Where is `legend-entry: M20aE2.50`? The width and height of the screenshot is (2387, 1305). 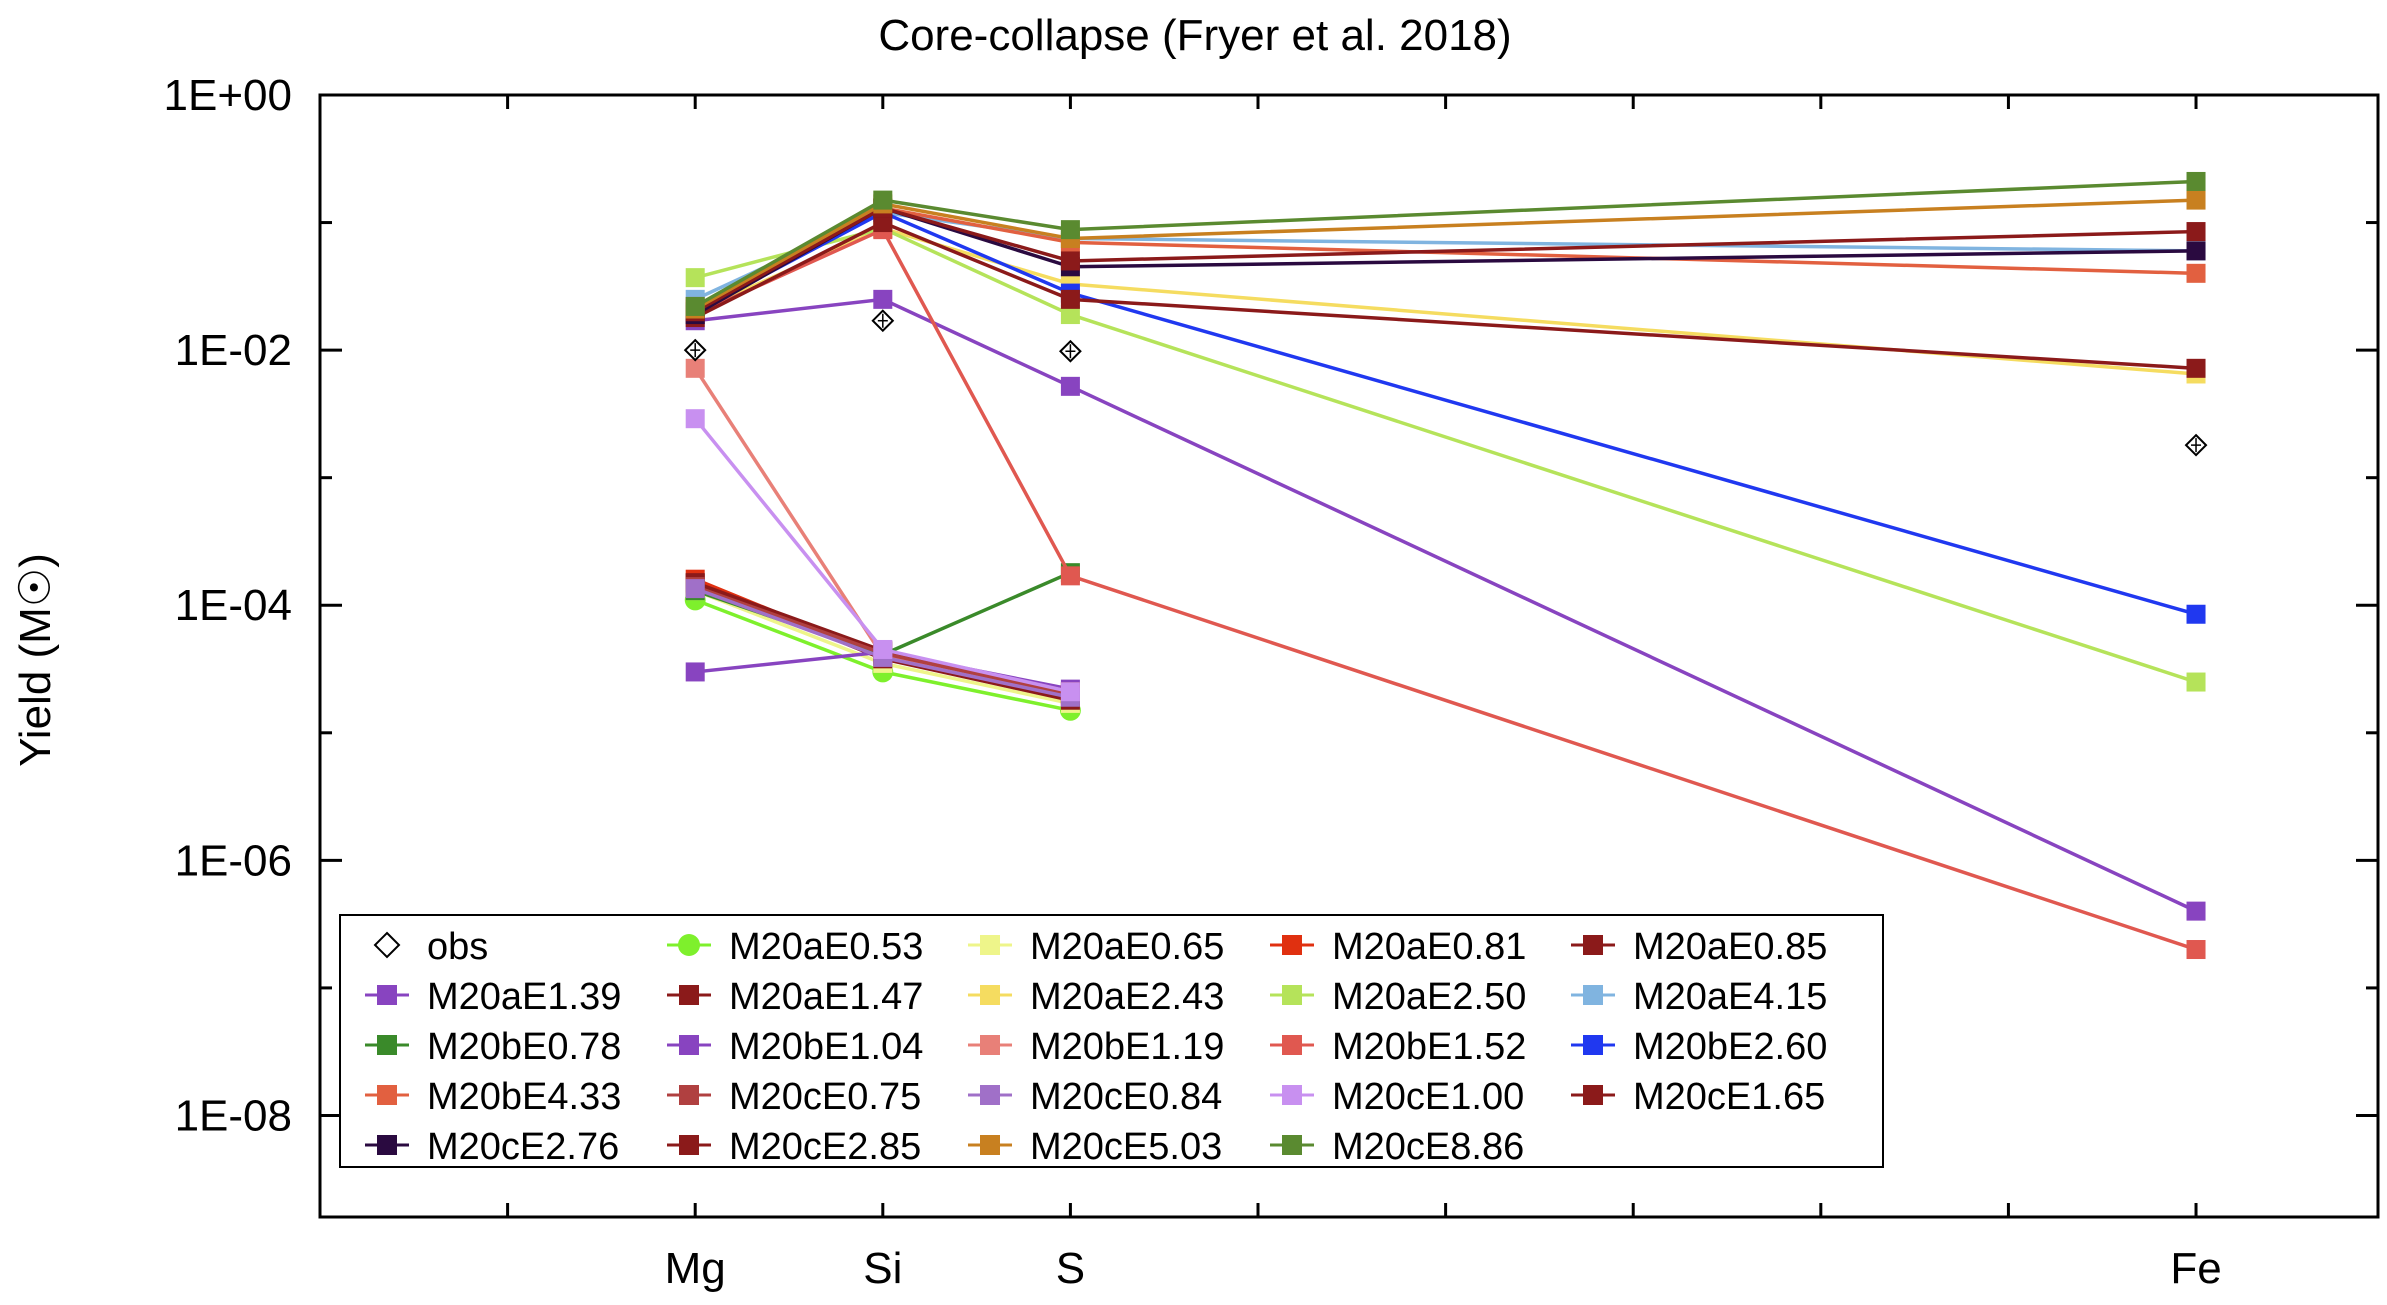 legend-entry: M20aE2.50 is located at coordinates (1398, 997).